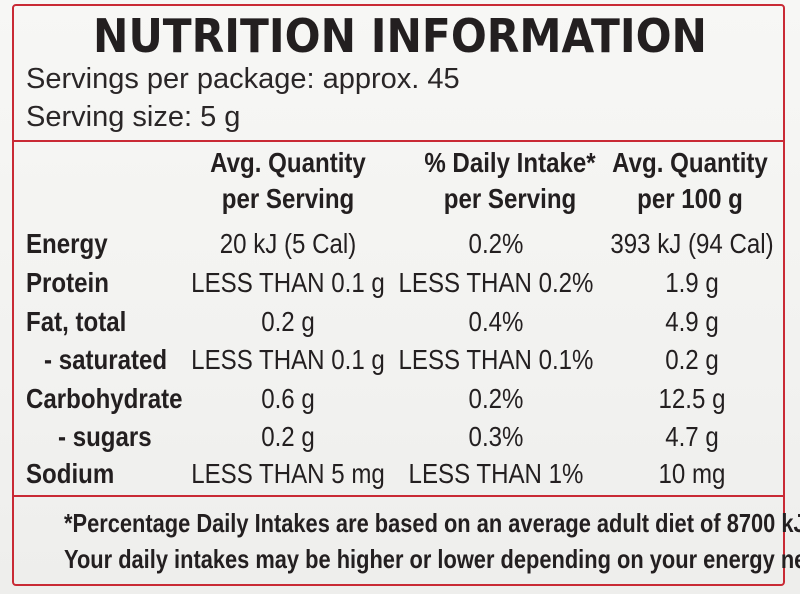 The image size is (800, 594). Describe the element at coordinates (104, 398) in the screenshot. I see `row-label: Carbohydrate` at that location.